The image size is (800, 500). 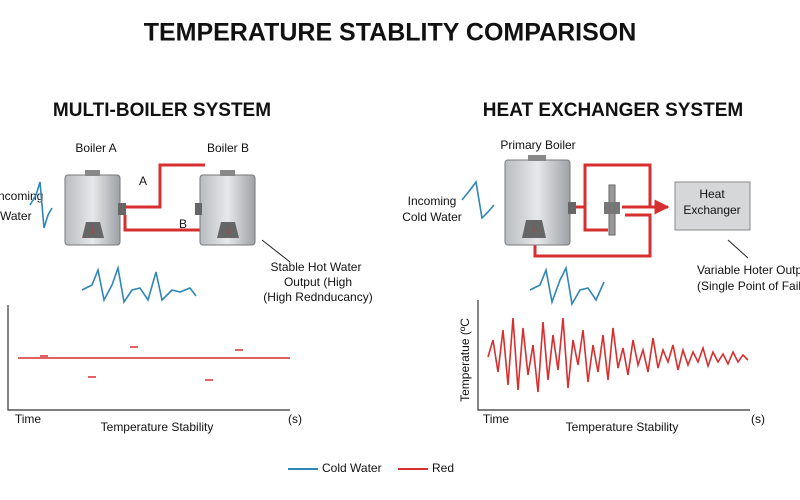 What do you see at coordinates (162, 110) in the screenshot?
I see `heading: MULTI-BOILER SYSTEM` at bounding box center [162, 110].